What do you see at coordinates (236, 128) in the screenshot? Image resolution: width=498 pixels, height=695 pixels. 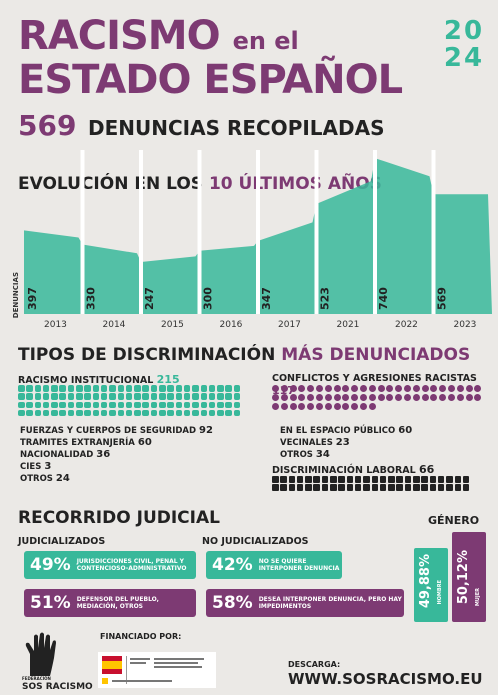 I see `total-denuncias-label: DENUNCIAS RECOPILADAS` at bounding box center [236, 128].